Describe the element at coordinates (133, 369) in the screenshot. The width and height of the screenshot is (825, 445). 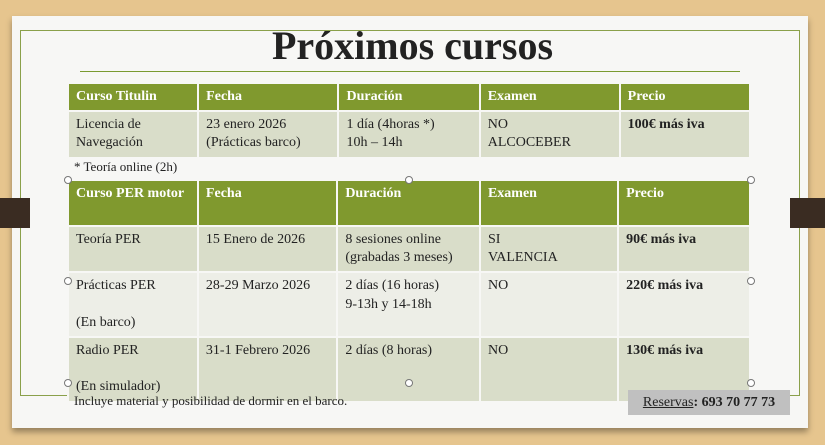
I see `table-cell: Radio PER (En simulador)` at that location.